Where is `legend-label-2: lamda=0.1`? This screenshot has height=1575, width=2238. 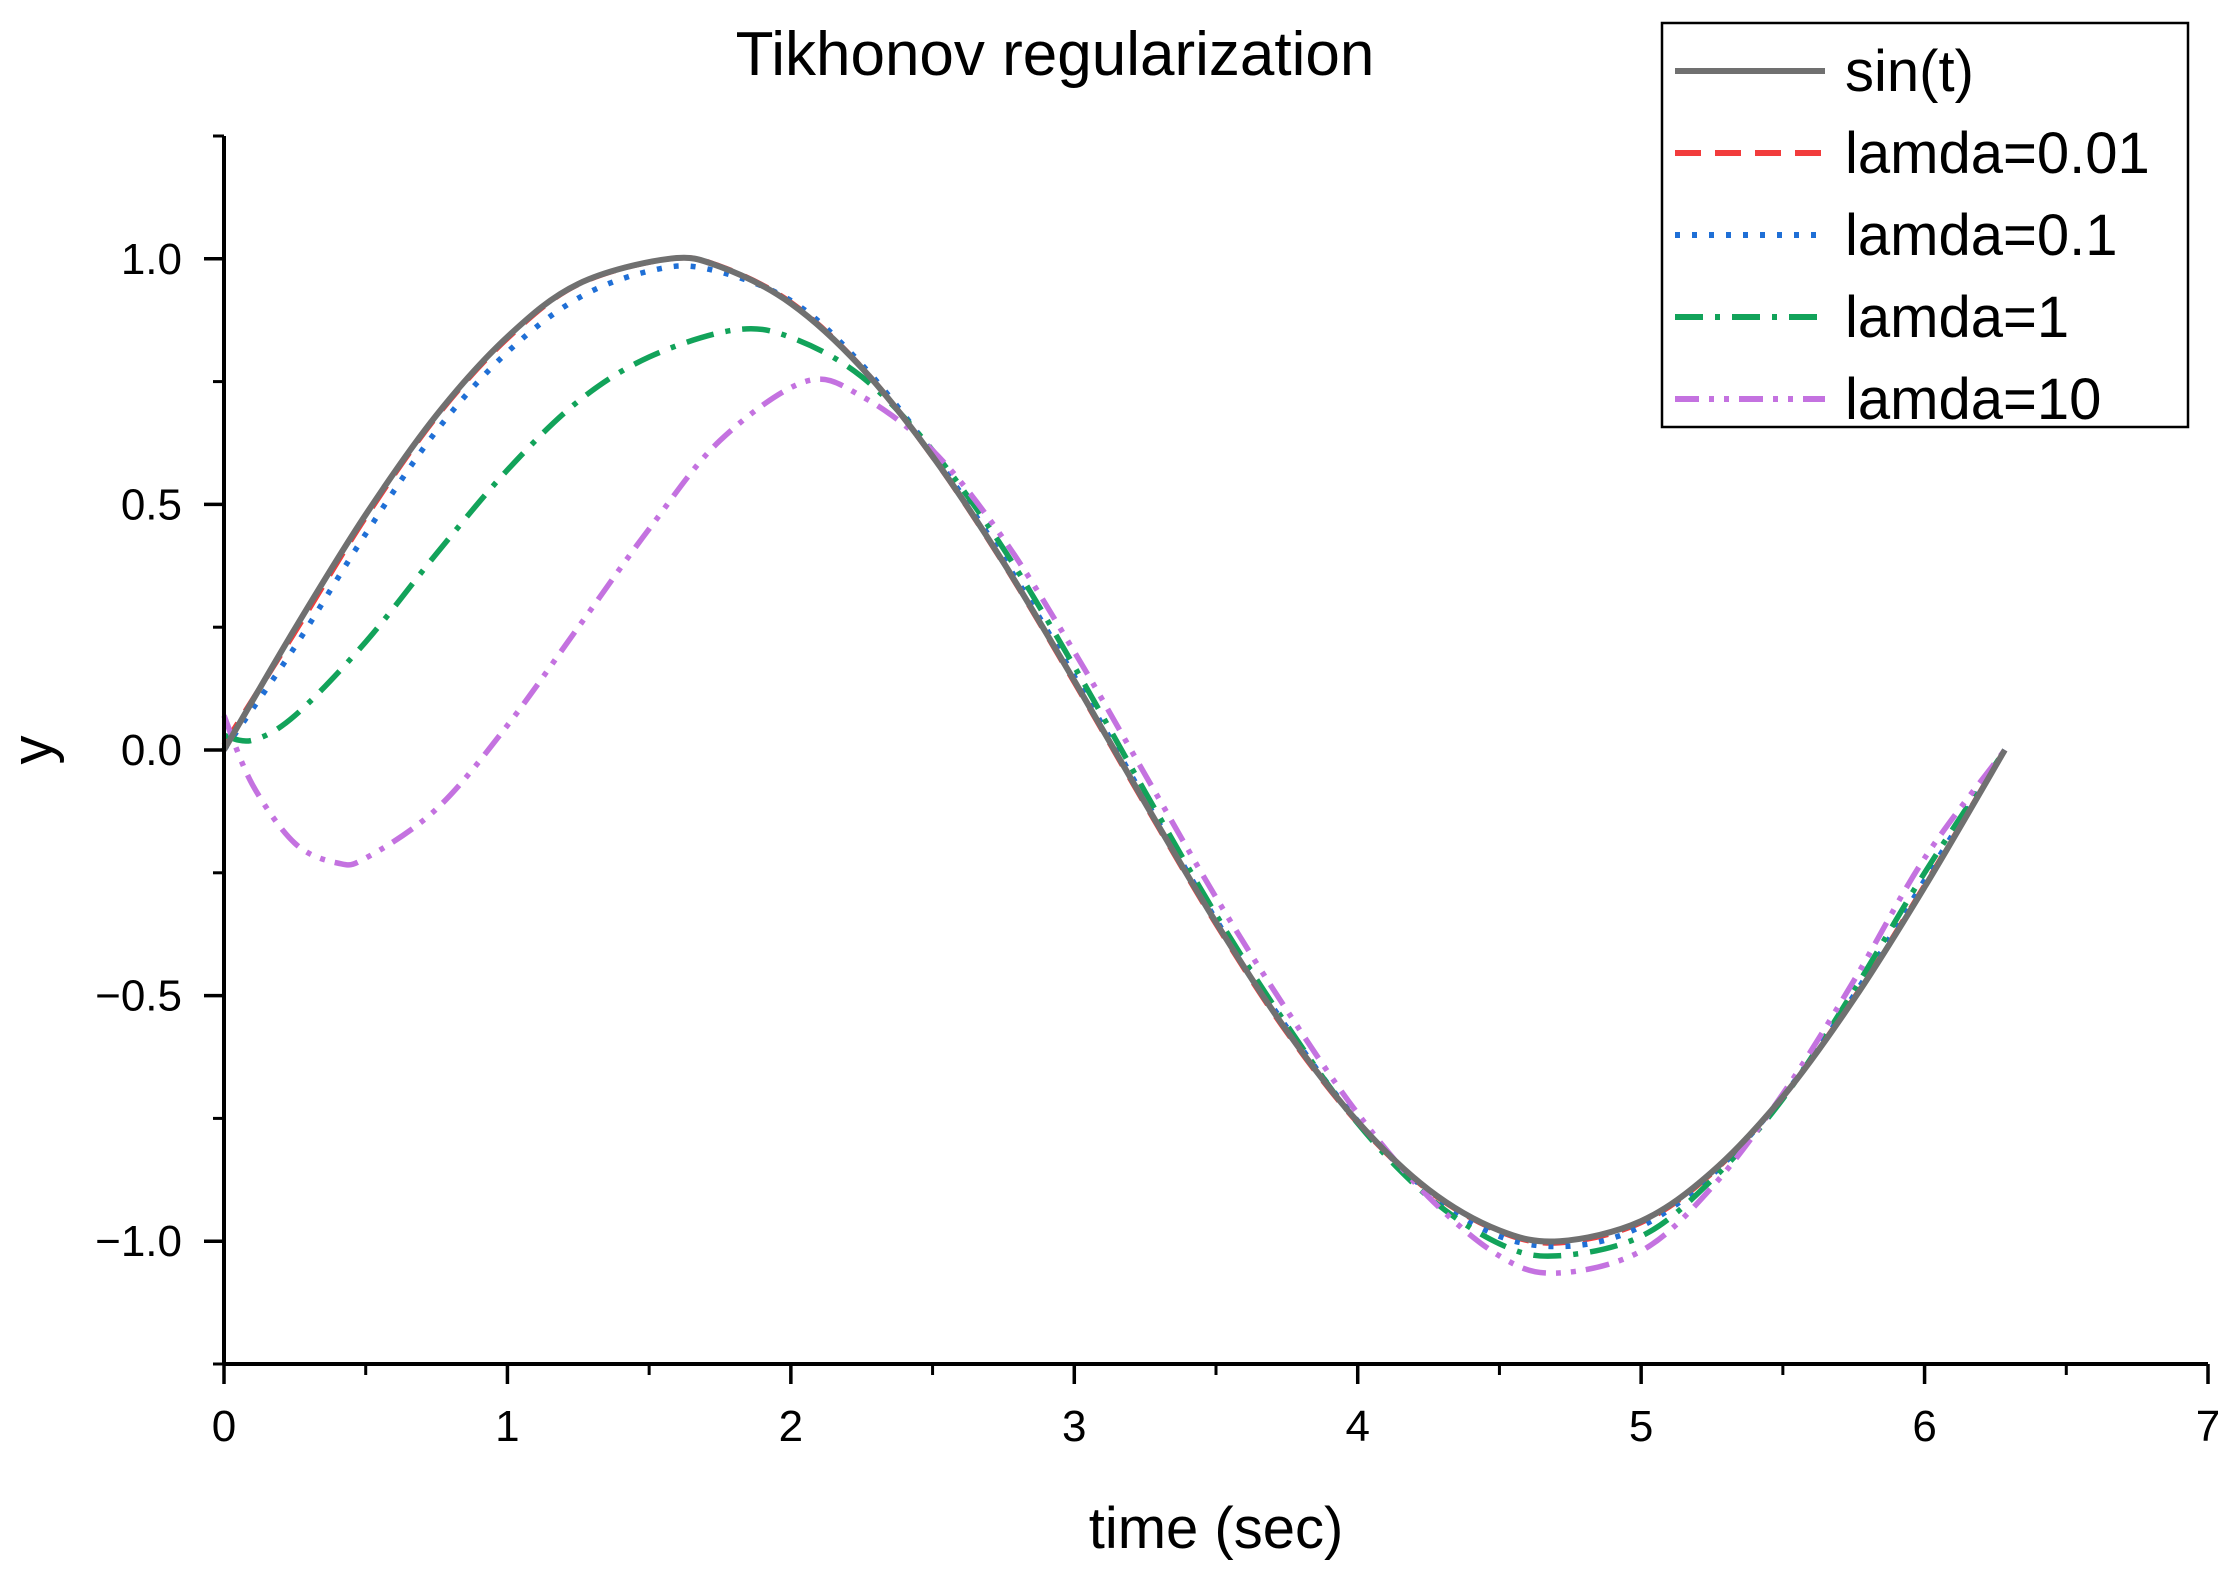
legend-label-2: lamda=0.1 is located at coordinates (1981, 235).